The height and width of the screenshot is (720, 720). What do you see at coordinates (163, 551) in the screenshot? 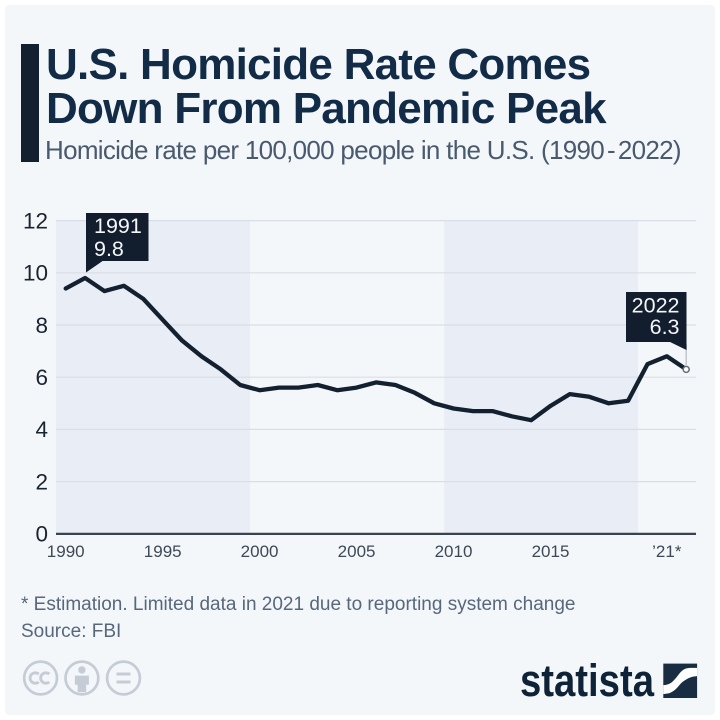
I see `svg-text: 1995` at bounding box center [163, 551].